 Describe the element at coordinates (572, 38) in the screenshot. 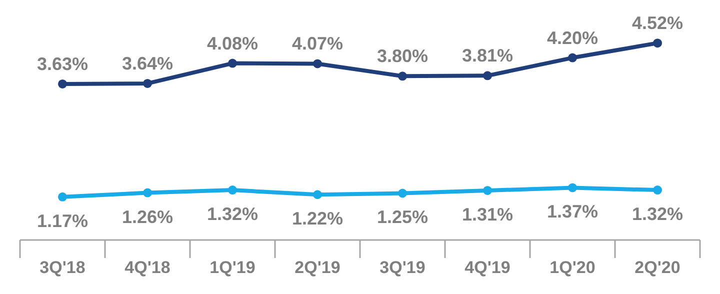

I see `data-label: 4.20%` at that location.